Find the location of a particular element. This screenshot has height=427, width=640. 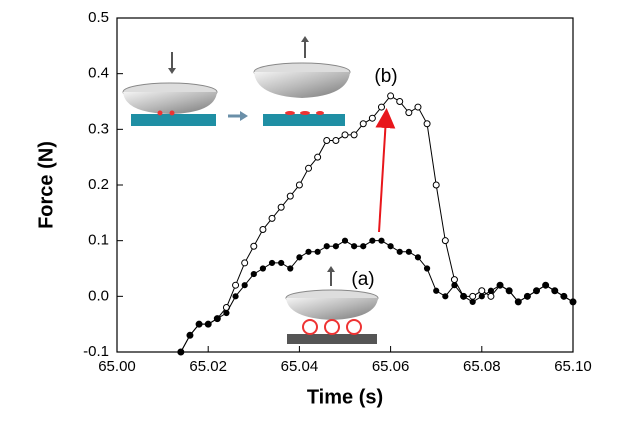

arrow is located at coordinates (385, 170).